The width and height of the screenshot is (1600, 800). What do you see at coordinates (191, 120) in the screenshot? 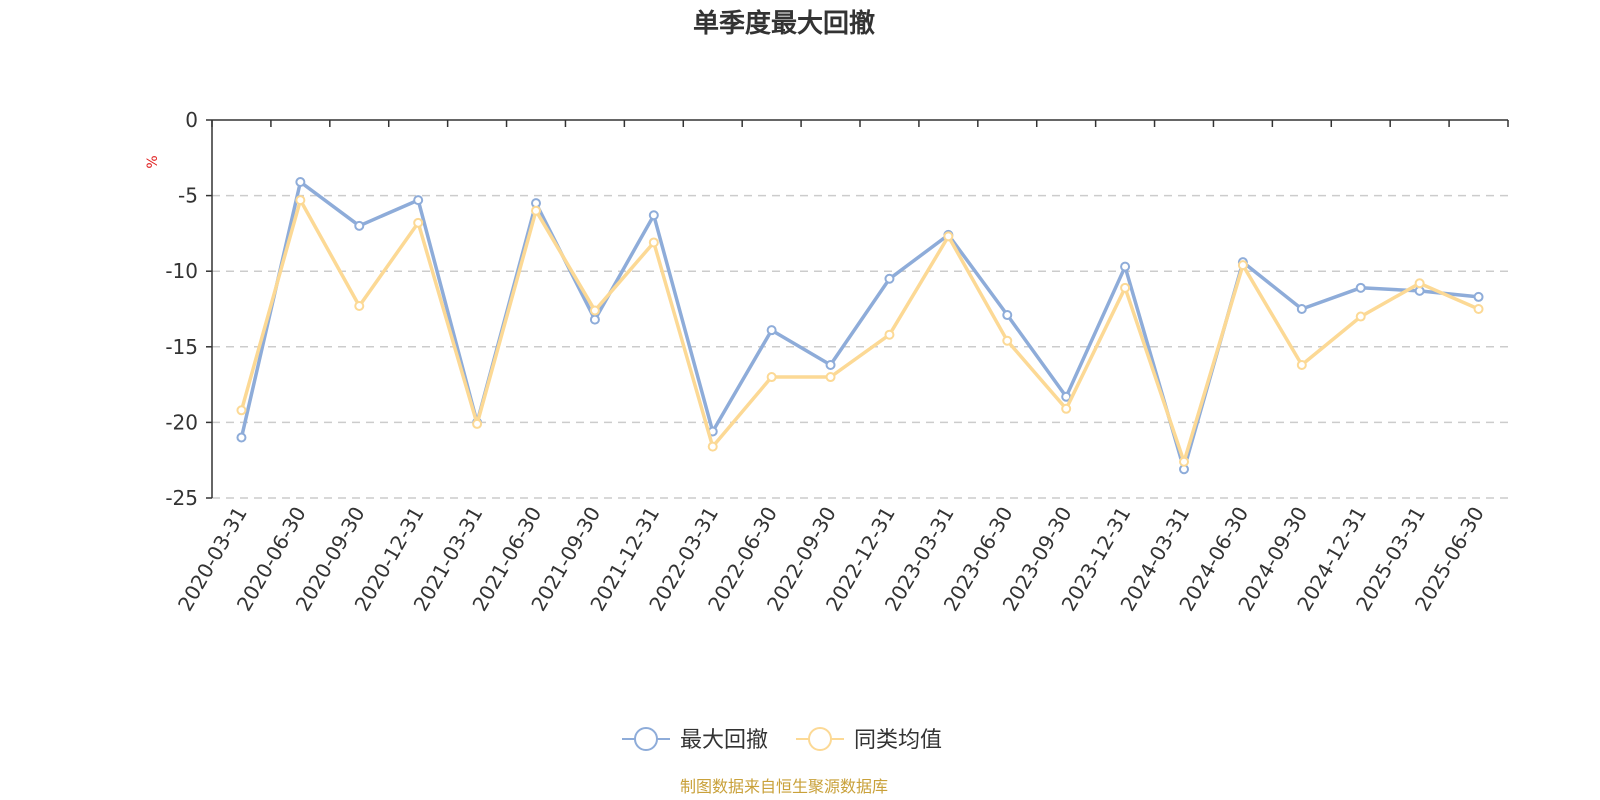
I see `y-tick-label: 0` at bounding box center [191, 120].